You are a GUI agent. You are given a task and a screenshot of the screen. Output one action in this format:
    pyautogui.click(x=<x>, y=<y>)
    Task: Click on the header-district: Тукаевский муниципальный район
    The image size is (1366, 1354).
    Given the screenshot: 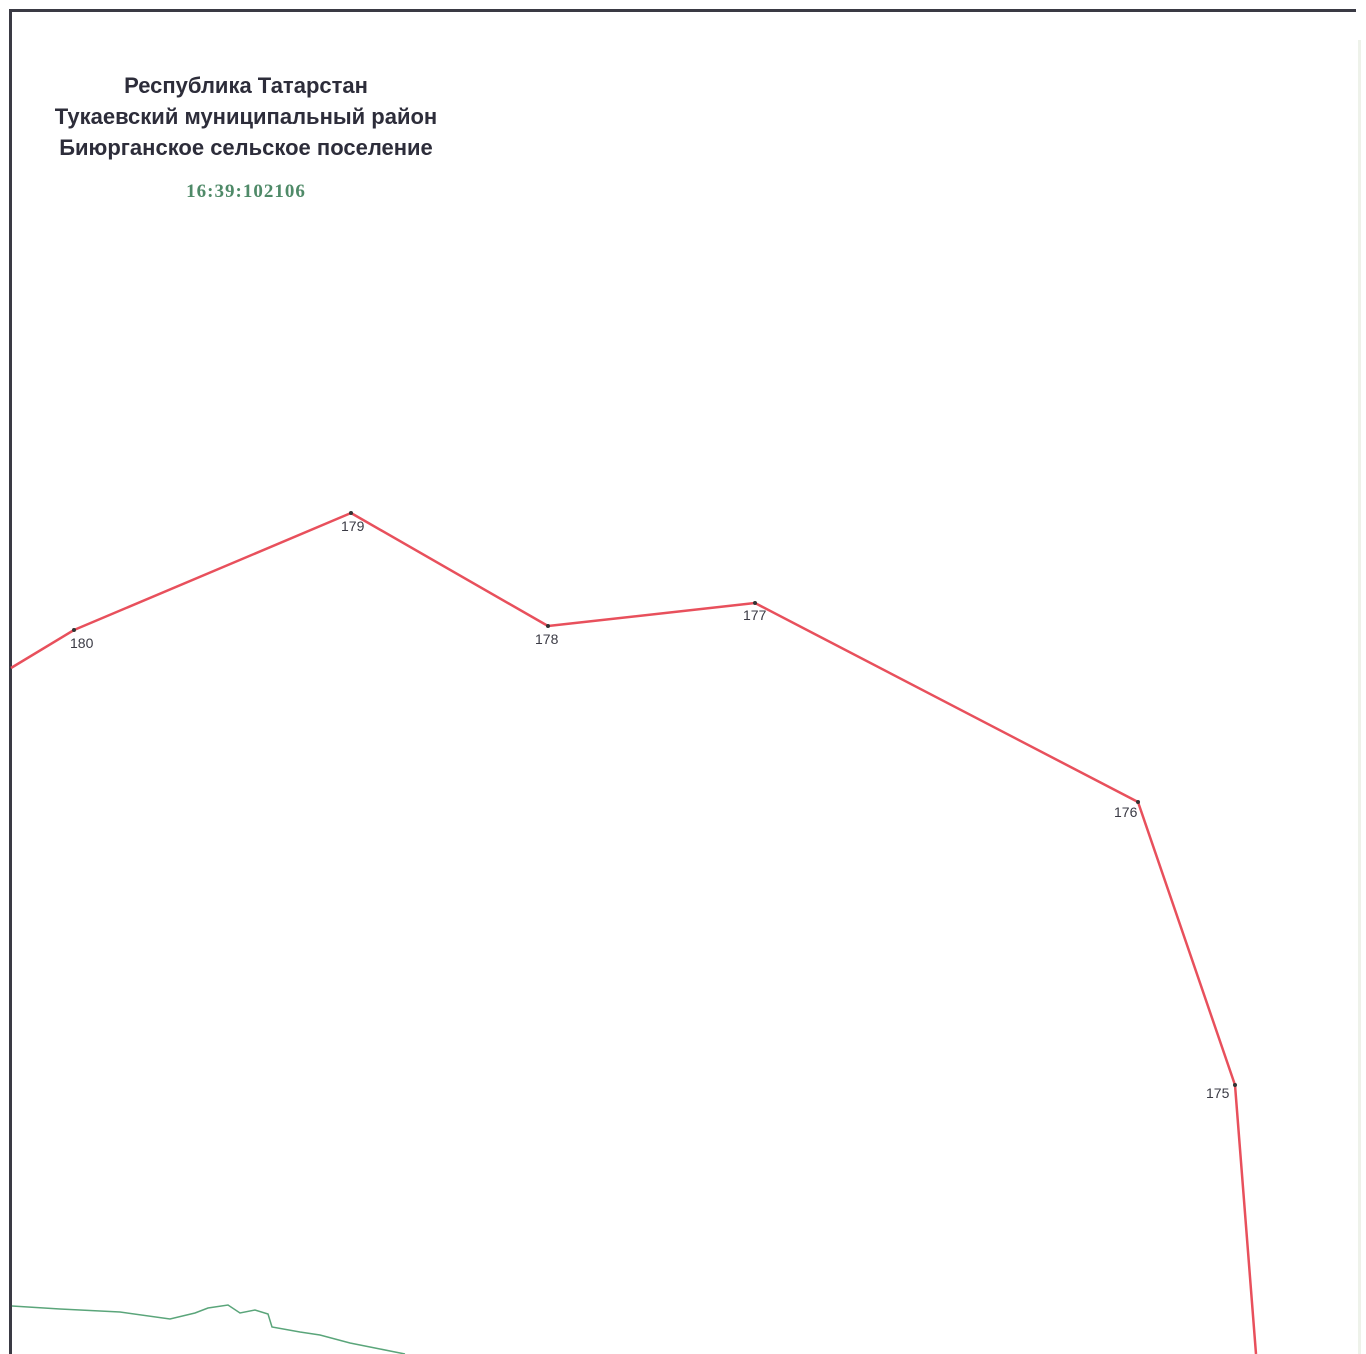 What is the action you would take?
    pyautogui.click(x=246, y=116)
    